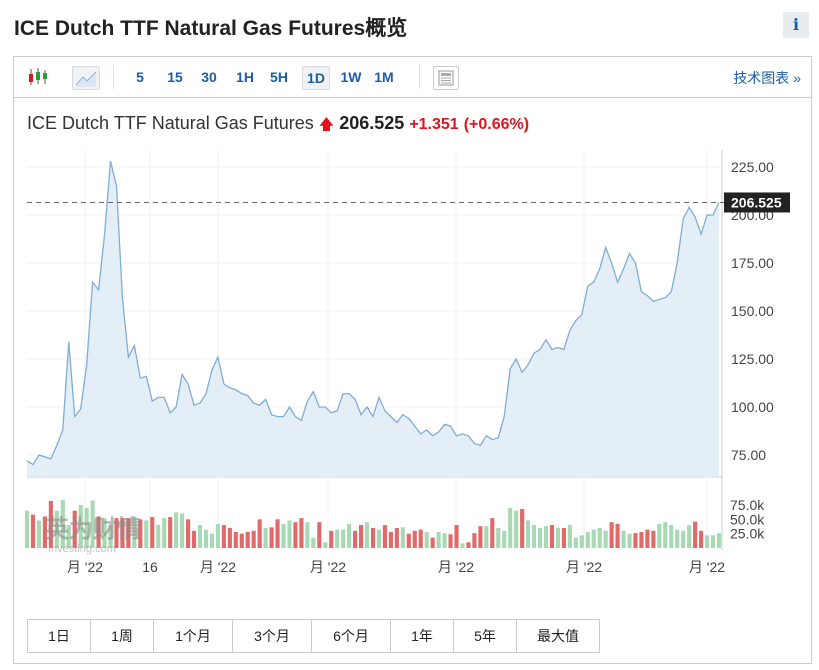 This screenshot has height=670, width=819. Describe the element at coordinates (245, 77) in the screenshot. I see `interval-1H: 1H` at that location.